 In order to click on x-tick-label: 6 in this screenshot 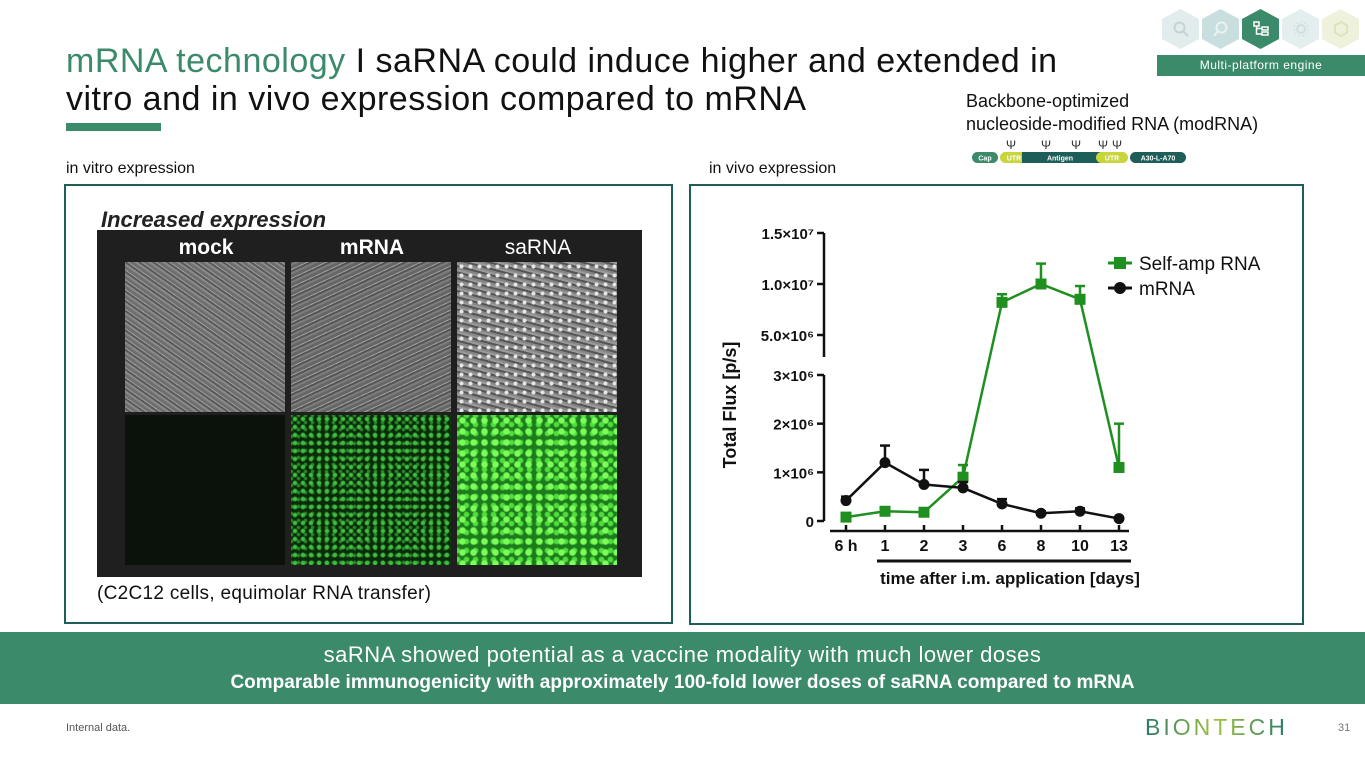, I will do `click(1002, 546)`.